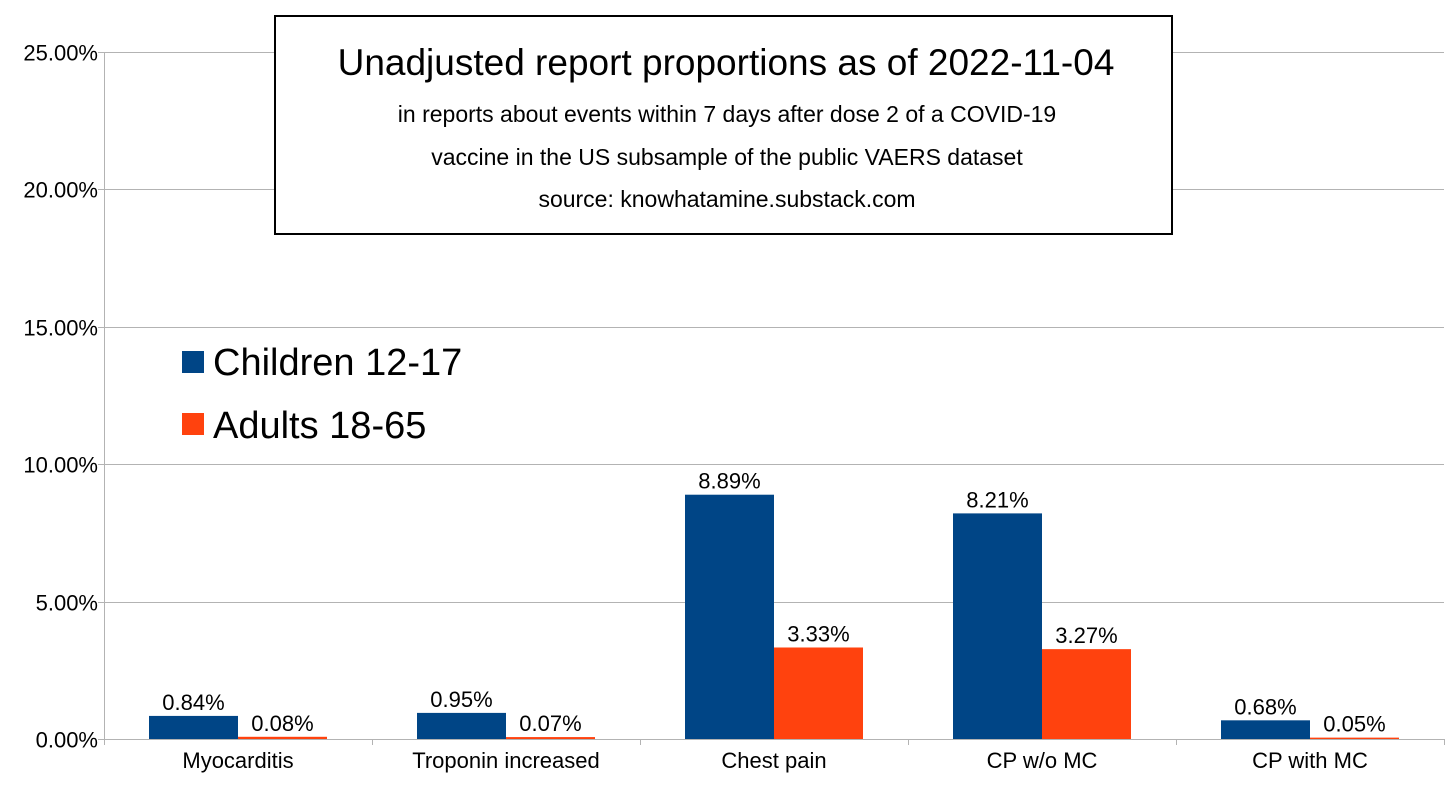 The width and height of the screenshot is (1456, 791). What do you see at coordinates (60, 190) in the screenshot?
I see `y-tick-label: 20.00%` at bounding box center [60, 190].